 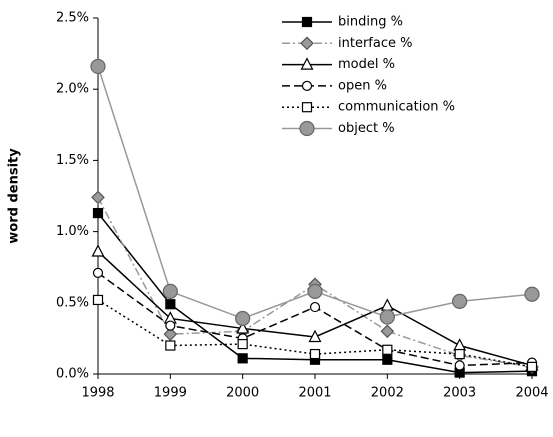 What do you see at coordinates (242, 393) in the screenshot?
I see `x-tick-label: 2000` at bounding box center [242, 393].